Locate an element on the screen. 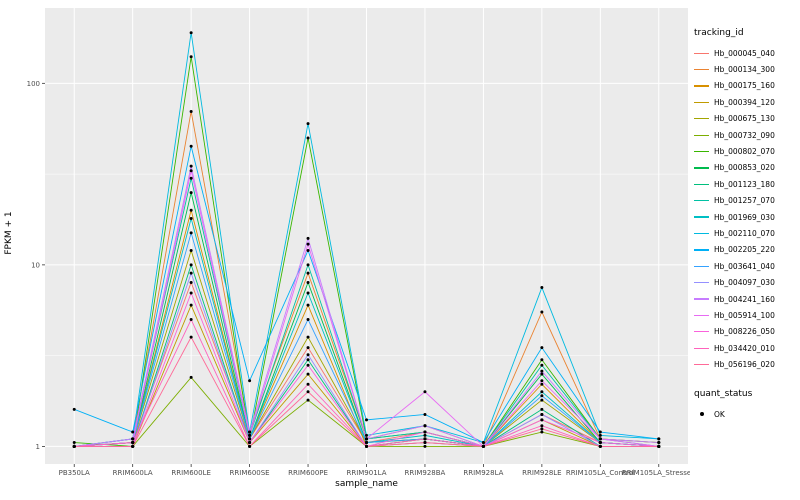  legend-item: Hb_056196_020 is located at coordinates (746, 364).